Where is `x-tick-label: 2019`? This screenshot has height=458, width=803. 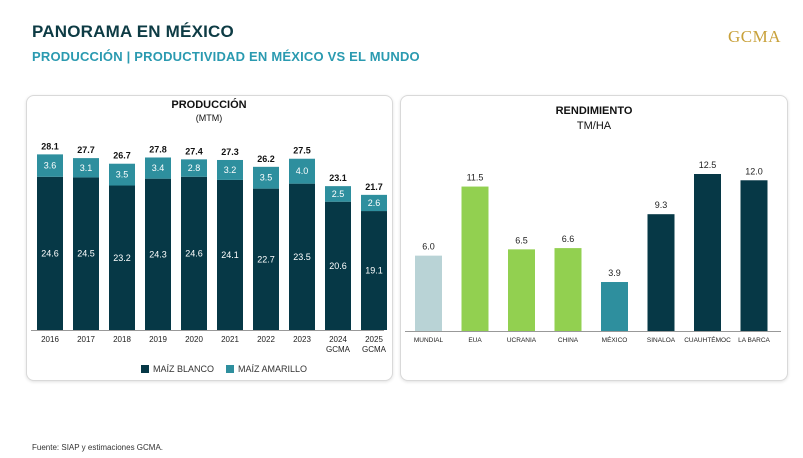
x-tick-label: 2019 is located at coordinates (158, 339).